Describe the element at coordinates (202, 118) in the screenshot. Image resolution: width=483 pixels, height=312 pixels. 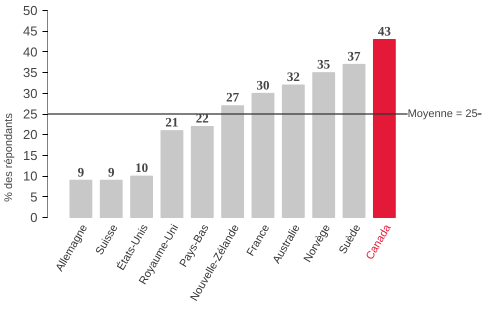
I see `data-label: 22` at that location.